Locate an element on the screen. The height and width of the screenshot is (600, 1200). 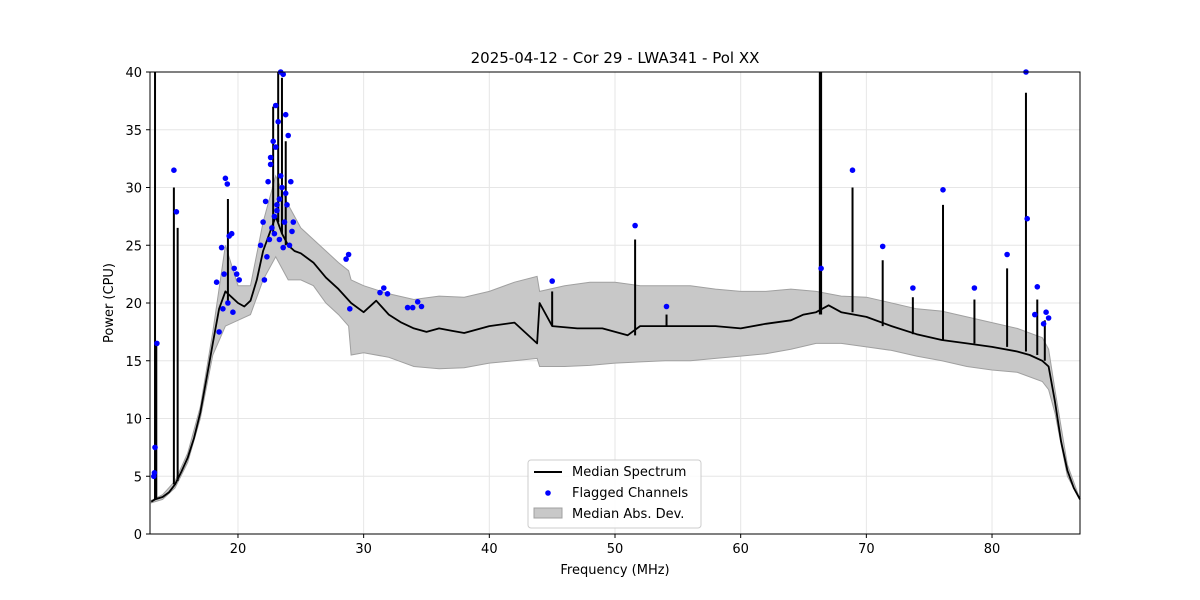
x-axis-ticks: 20 30 40 50 60 70 80 is located at coordinates (615, 545).